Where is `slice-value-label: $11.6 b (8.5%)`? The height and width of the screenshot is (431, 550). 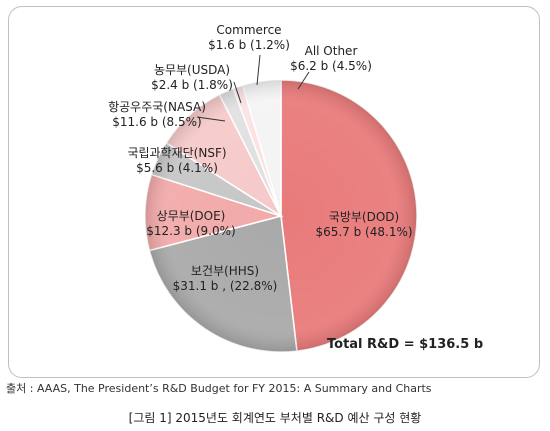
slice-value-label: $11.6 b (8.5%) is located at coordinates (156, 122).